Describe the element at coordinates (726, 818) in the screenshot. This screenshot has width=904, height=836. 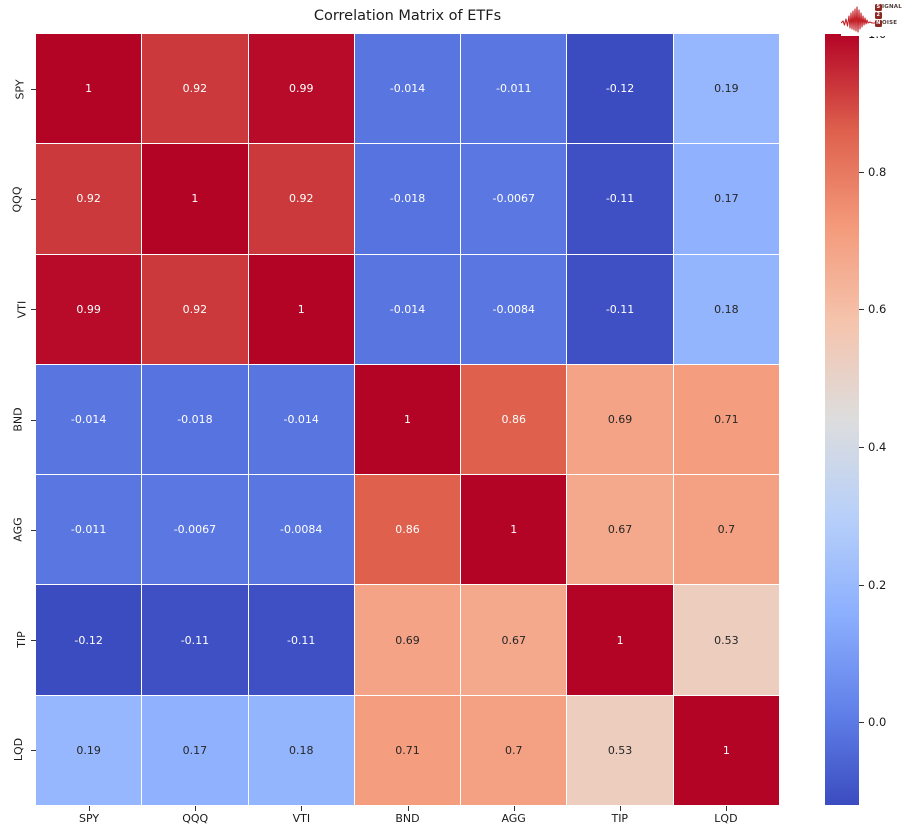
I see `x-tick-label-LQD: LQD` at that location.